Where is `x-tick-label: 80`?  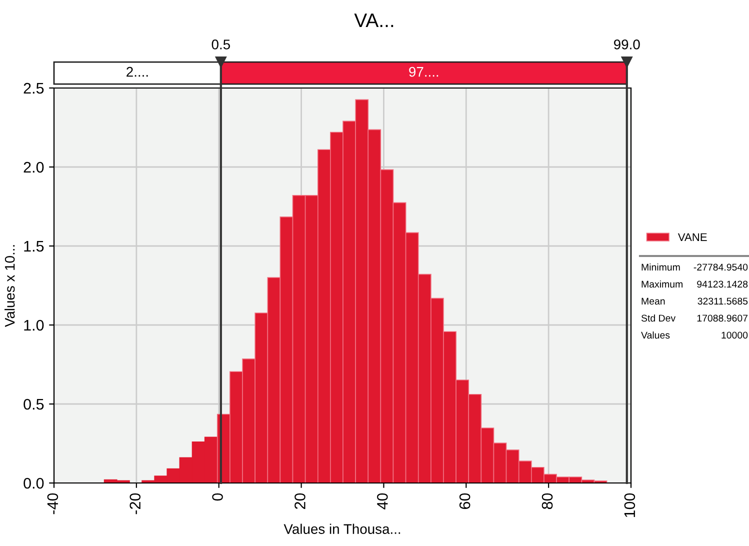 x-tick-label: 80 is located at coordinates (547, 501).